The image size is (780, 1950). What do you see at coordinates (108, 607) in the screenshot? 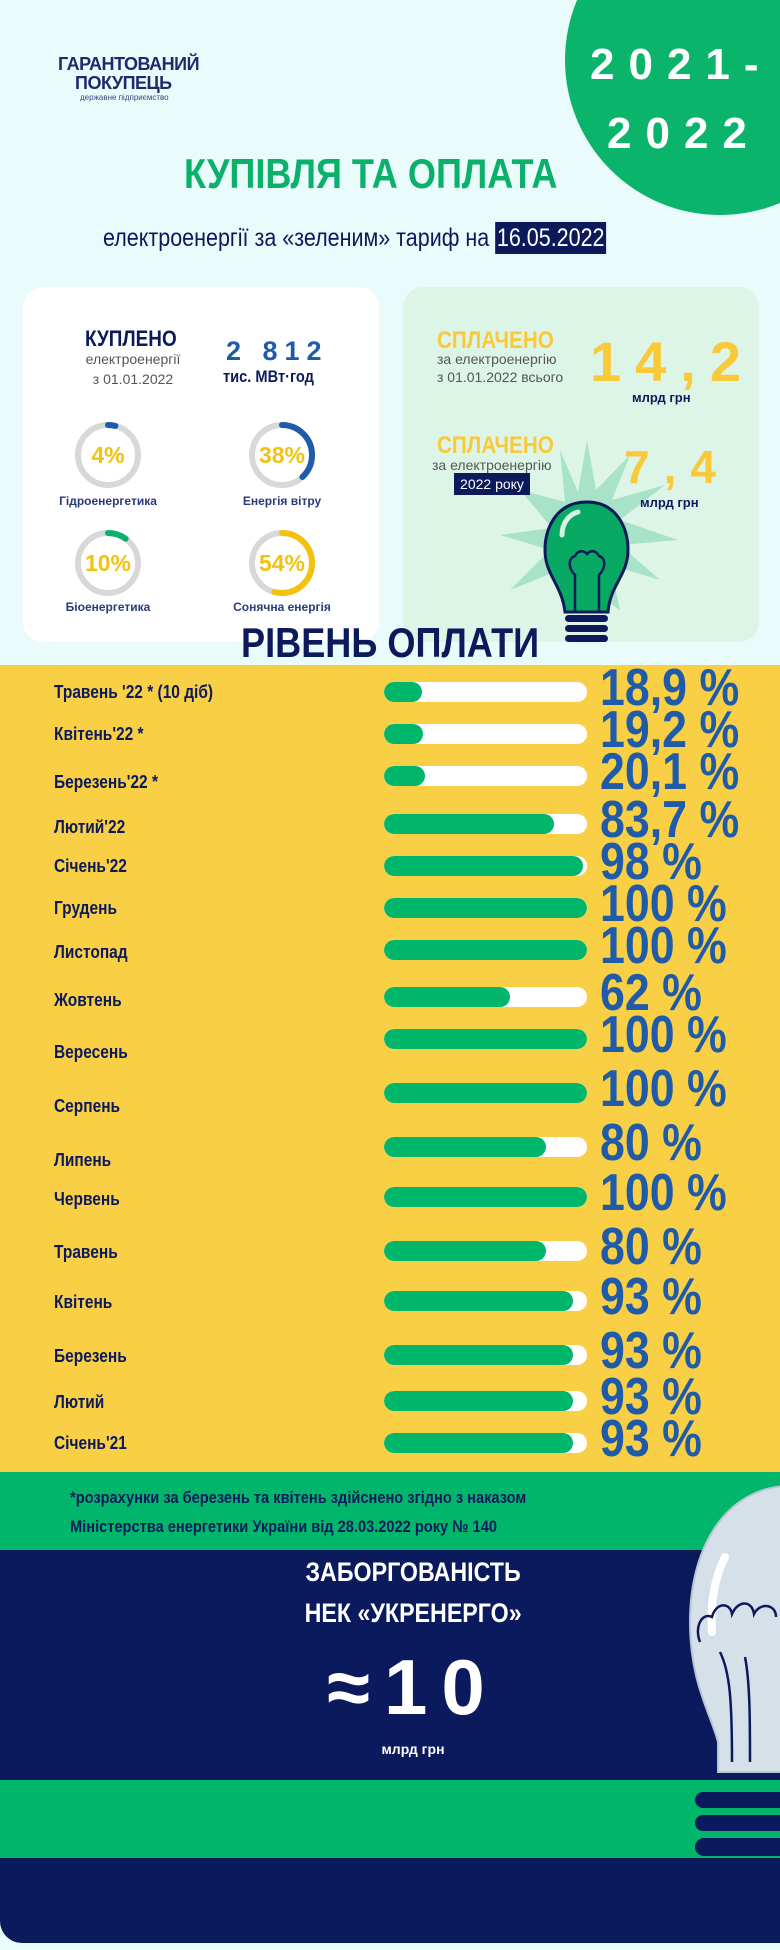
I see `donut-label: Біоенергетика` at bounding box center [108, 607].